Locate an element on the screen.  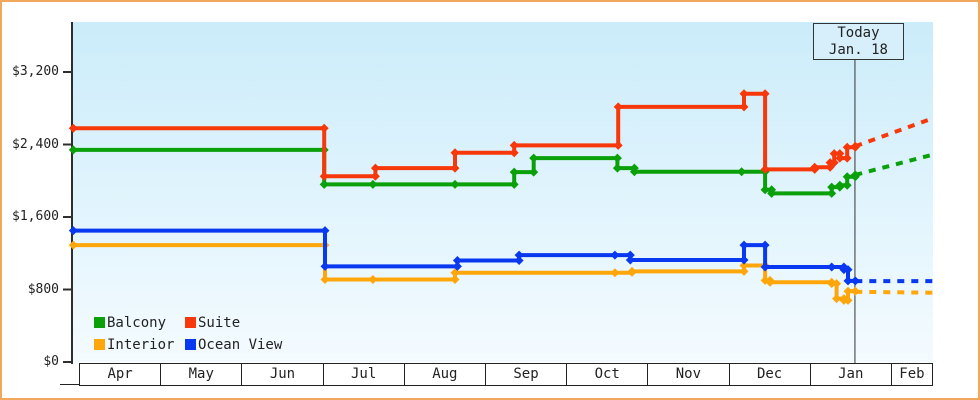
legend-label: Balcony is located at coordinates (137, 323).